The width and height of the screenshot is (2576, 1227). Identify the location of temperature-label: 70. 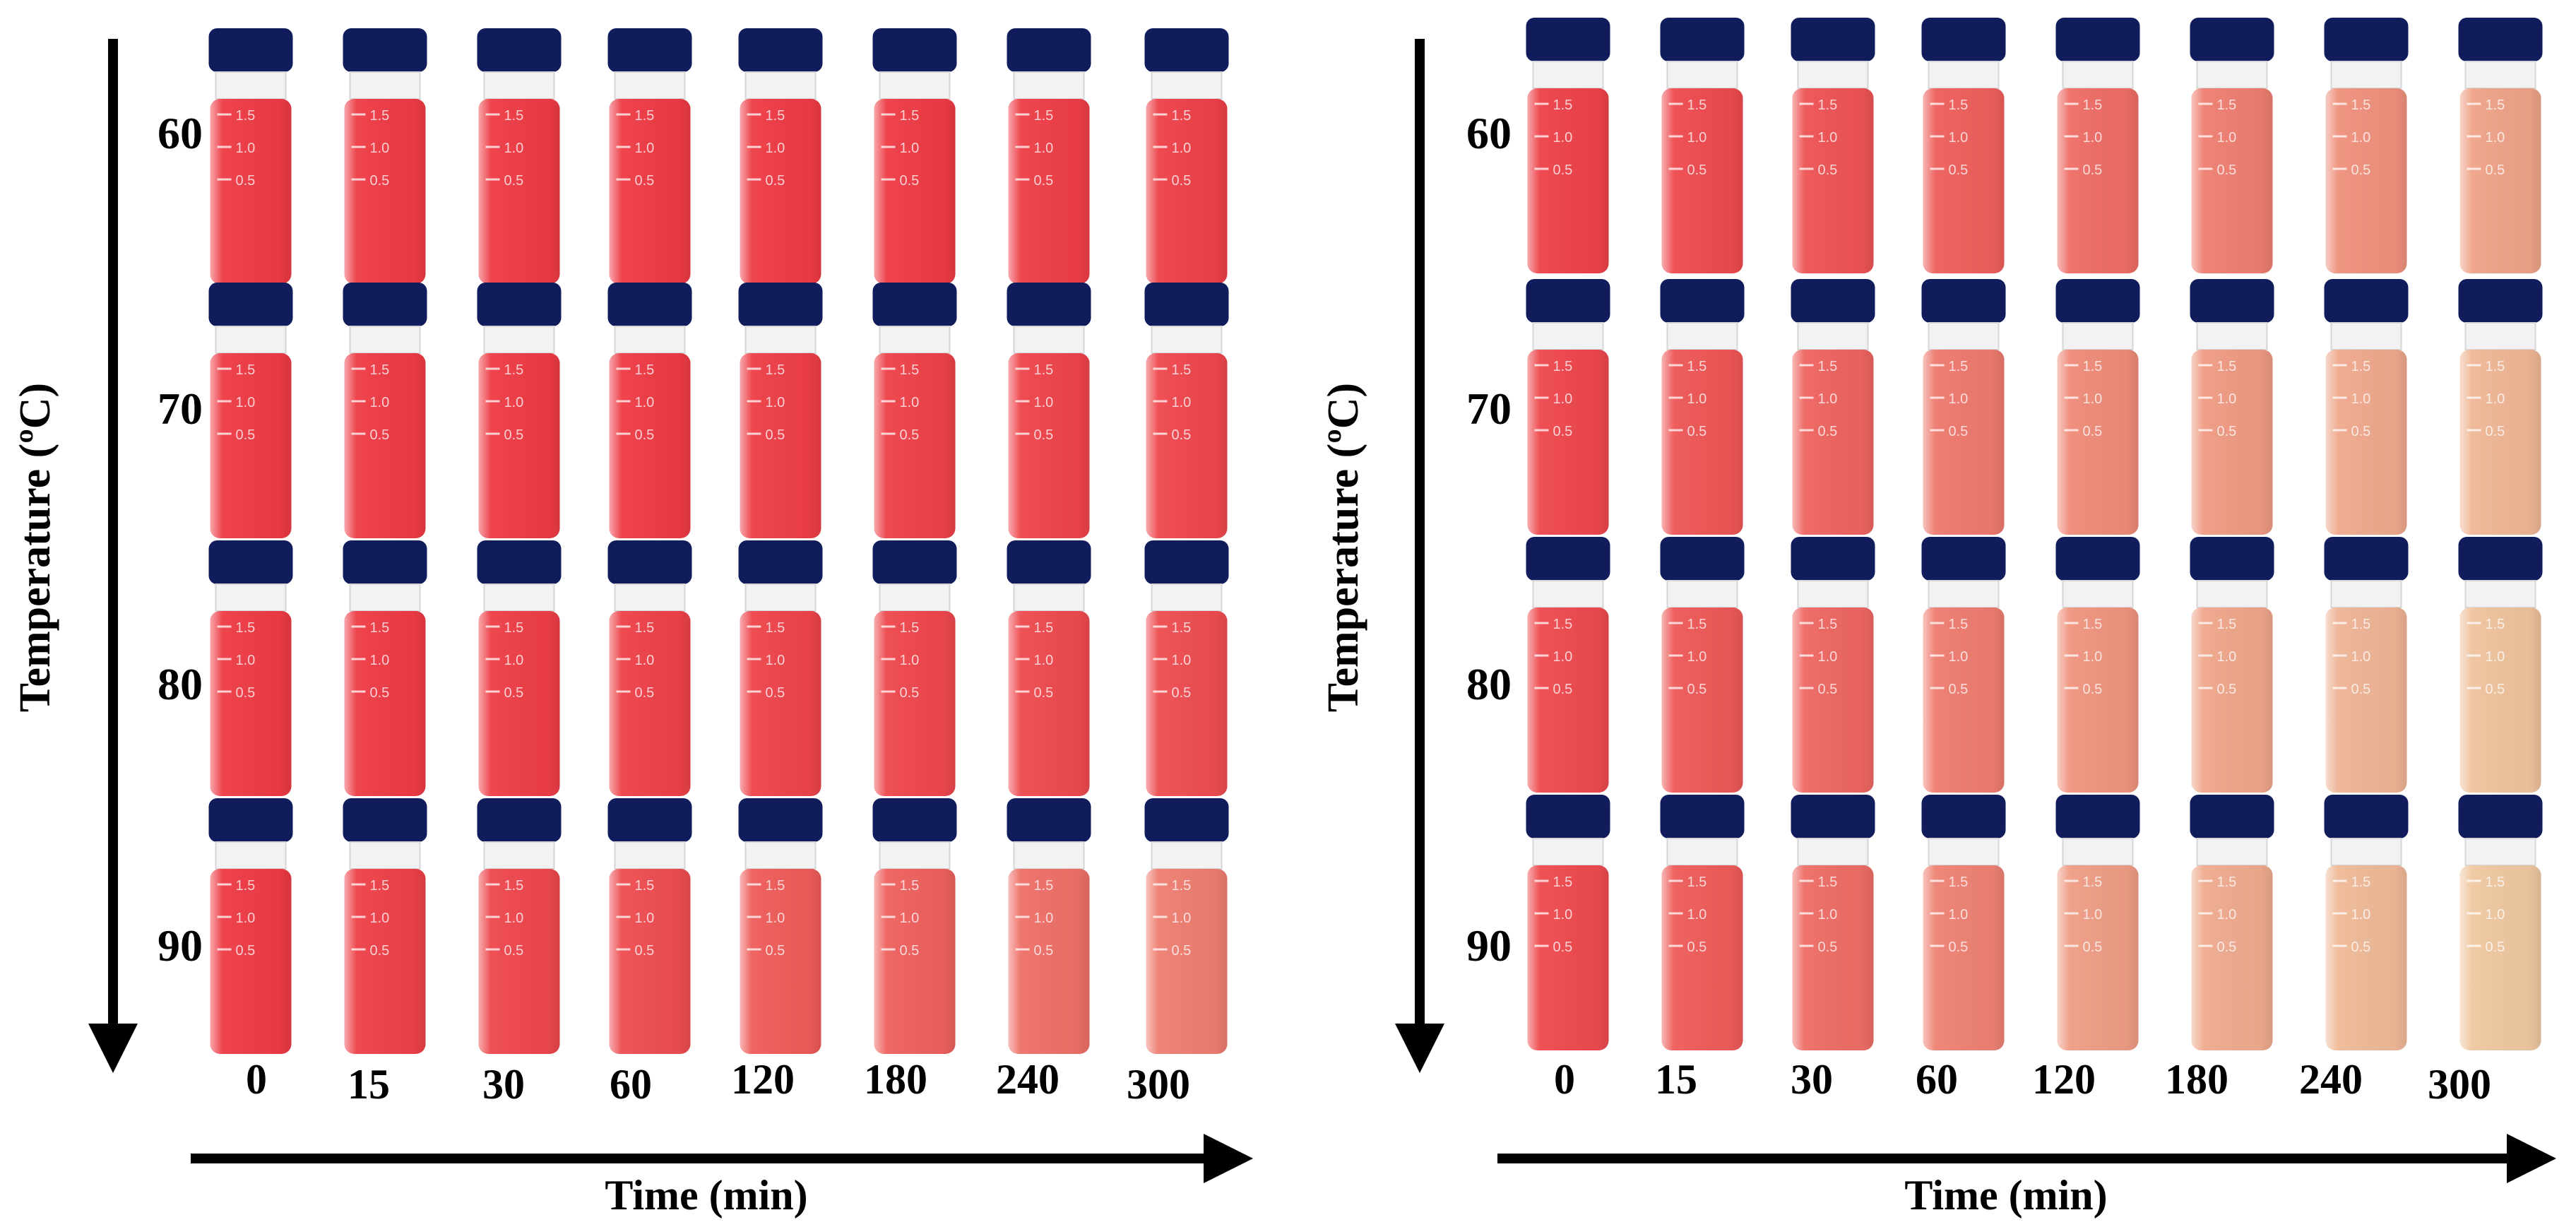
(1489, 409).